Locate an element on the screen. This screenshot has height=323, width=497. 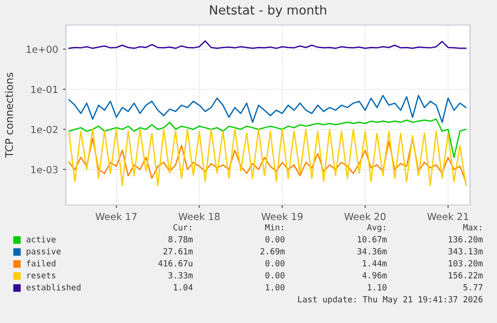
text: 1.44m is located at coordinates (374, 263).